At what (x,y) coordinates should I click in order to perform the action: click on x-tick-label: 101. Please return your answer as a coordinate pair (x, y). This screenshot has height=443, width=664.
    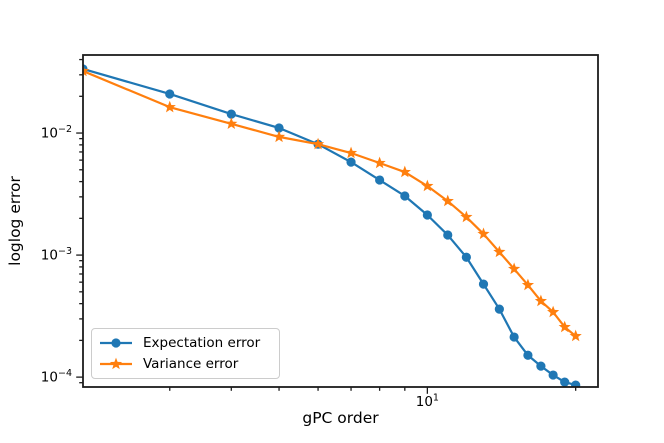
    Looking at the image, I should click on (427, 402).